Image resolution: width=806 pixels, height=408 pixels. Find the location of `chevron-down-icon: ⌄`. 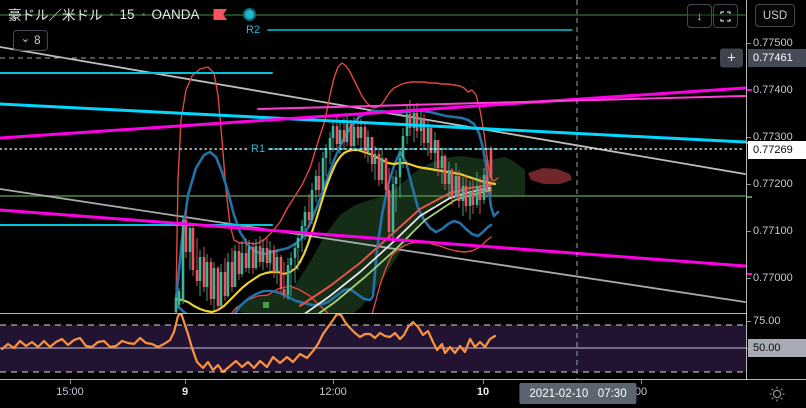

chevron-down-icon: ⌄ is located at coordinates (25, 39).